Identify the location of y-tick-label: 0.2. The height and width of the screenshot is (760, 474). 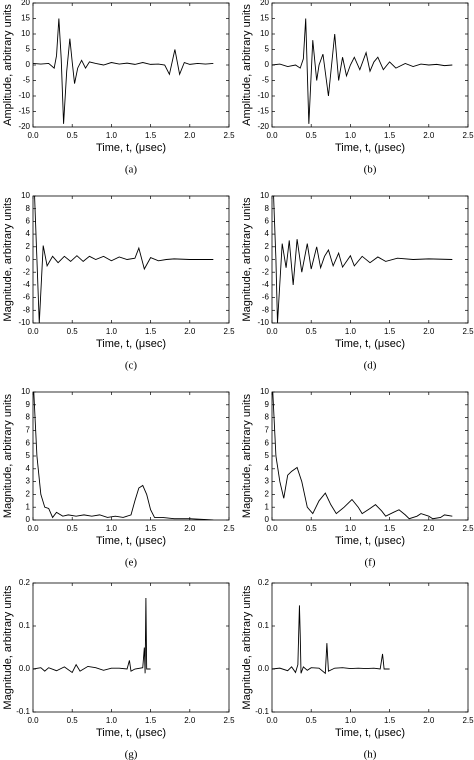
(25, 582).